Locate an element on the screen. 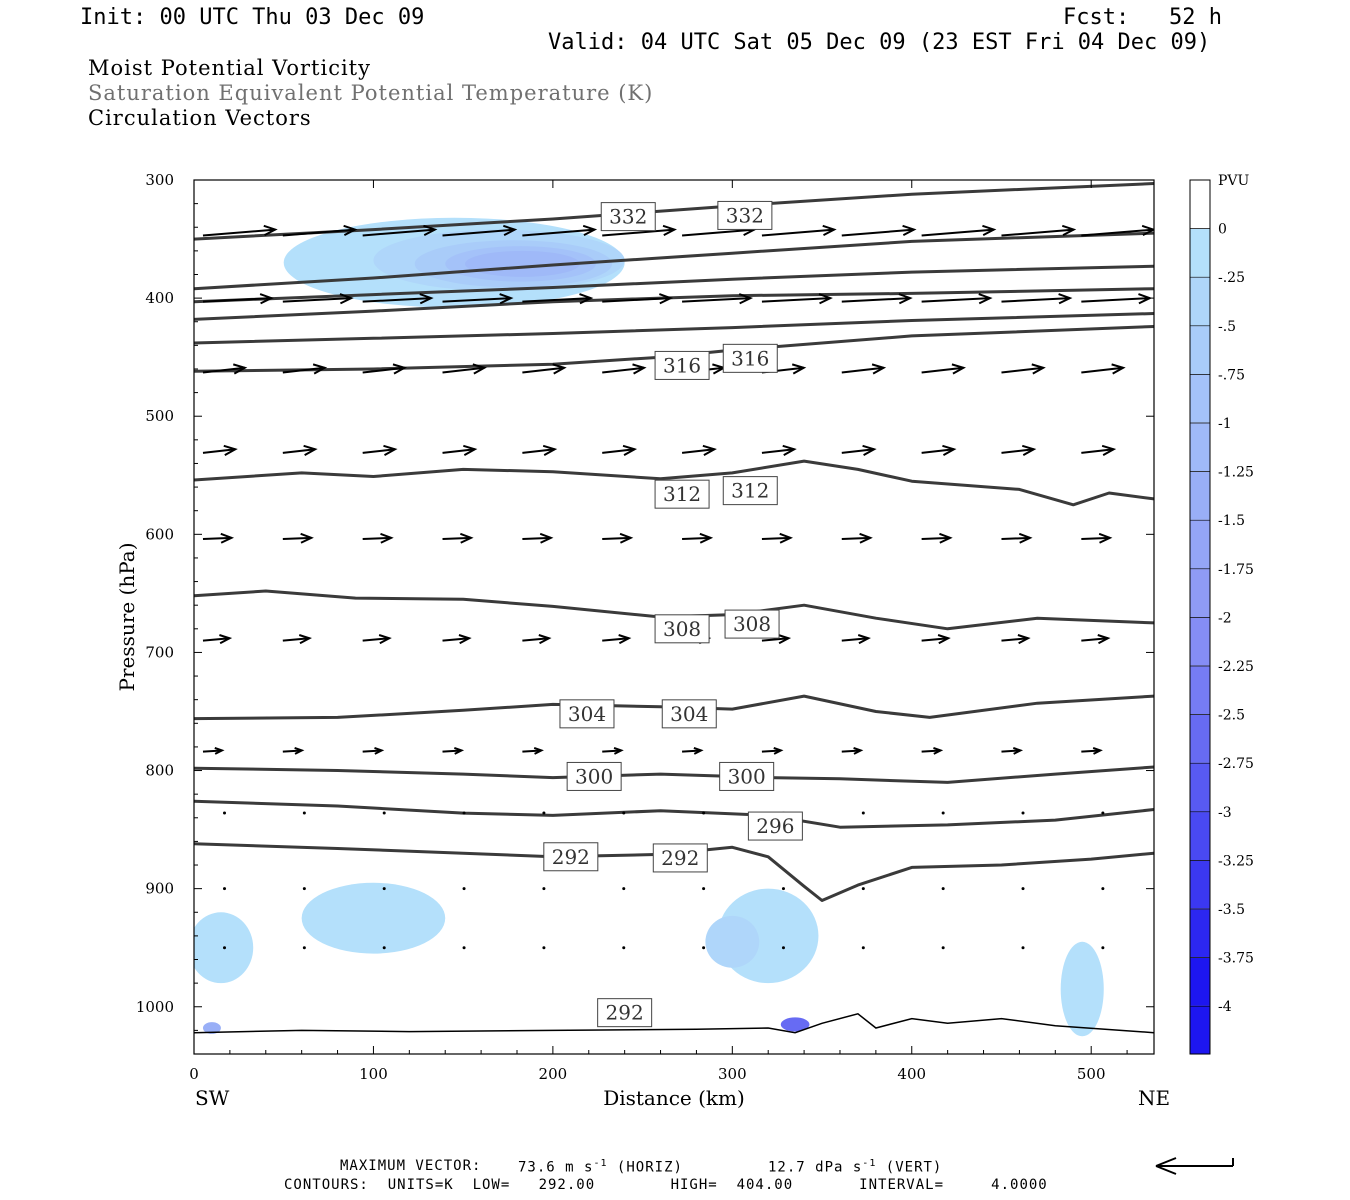 Image resolution: width=1350 pixels, height=1200 pixels. field-title-1: Moist Potential Vorticity is located at coordinates (229, 68).